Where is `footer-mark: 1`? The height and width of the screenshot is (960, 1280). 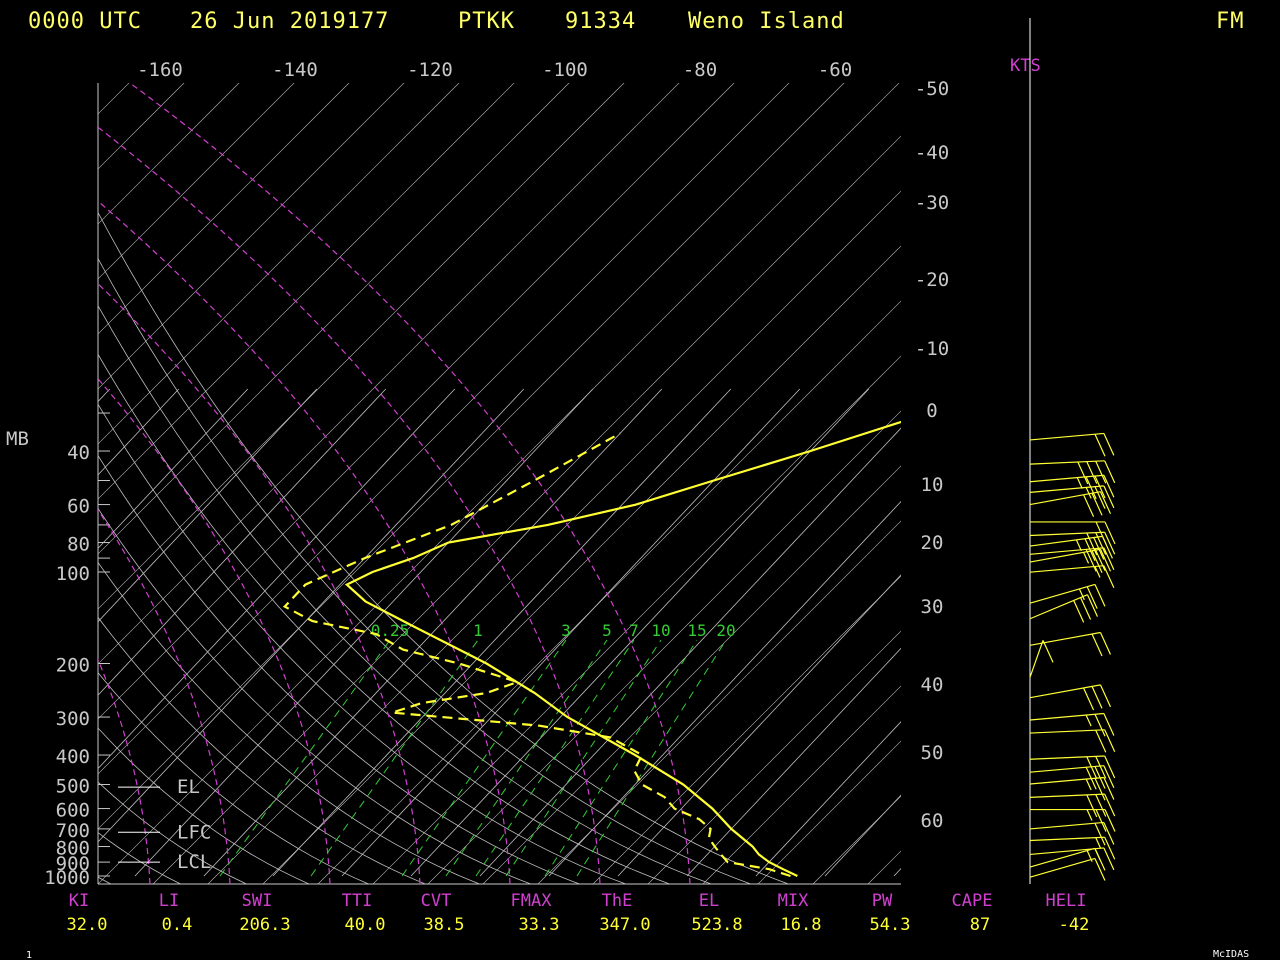 footer-mark: 1 is located at coordinates (29, 955).